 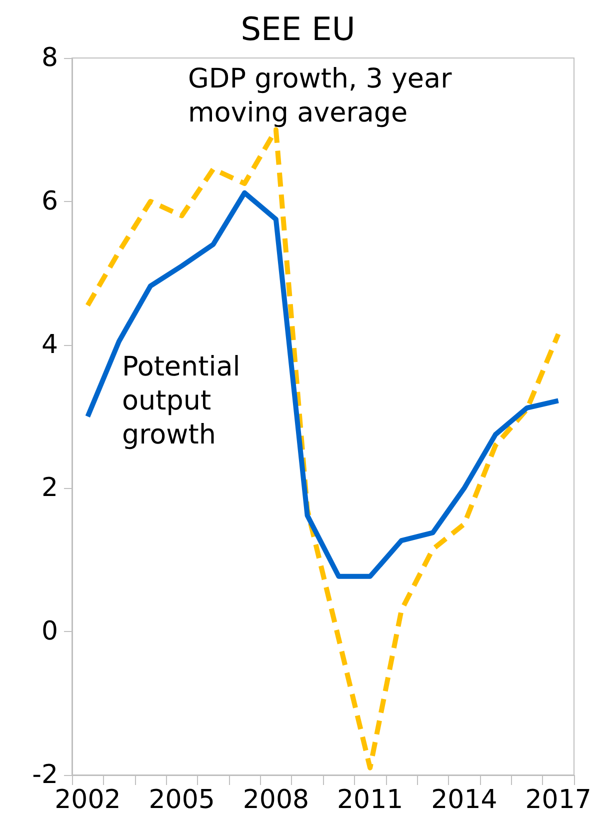 I want to click on series-label: GDP growth, 3 year moving average, so click(x=324, y=96).